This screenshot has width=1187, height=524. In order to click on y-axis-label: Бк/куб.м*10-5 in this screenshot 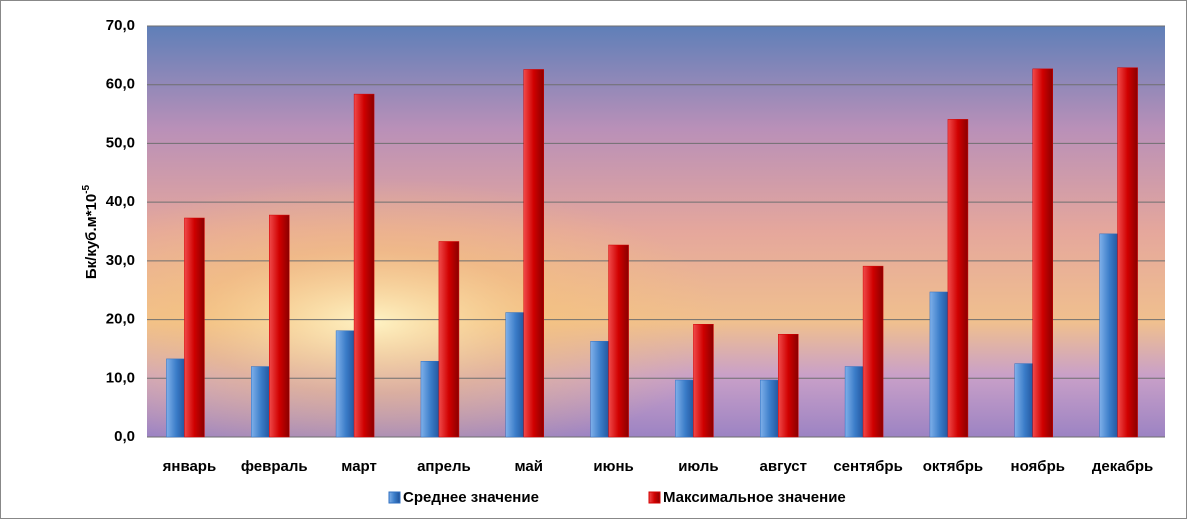, I will do `click(90, 231)`.